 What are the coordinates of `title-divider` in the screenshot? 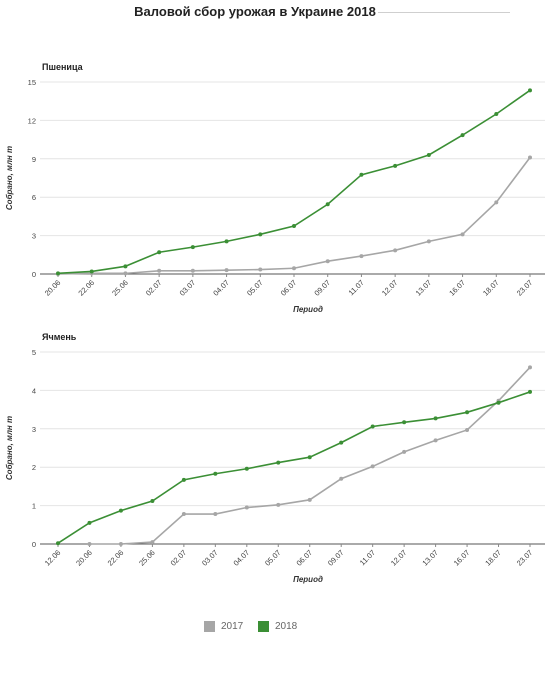 It's located at (444, 12).